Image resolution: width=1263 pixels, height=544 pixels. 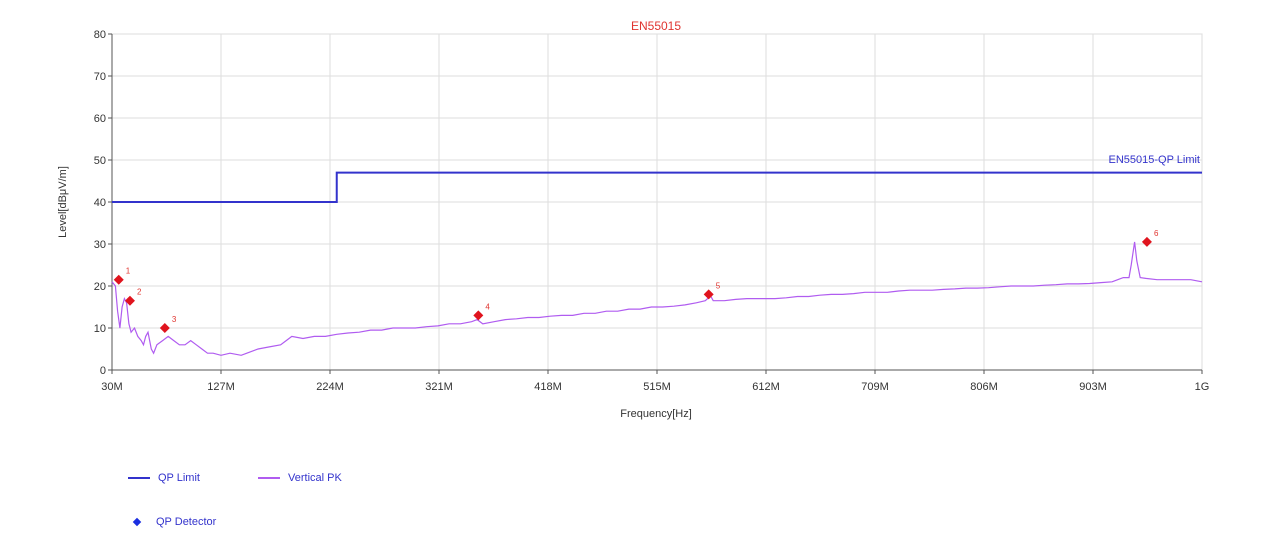 I want to click on x-tick-label: 418M, so click(x=548, y=387).